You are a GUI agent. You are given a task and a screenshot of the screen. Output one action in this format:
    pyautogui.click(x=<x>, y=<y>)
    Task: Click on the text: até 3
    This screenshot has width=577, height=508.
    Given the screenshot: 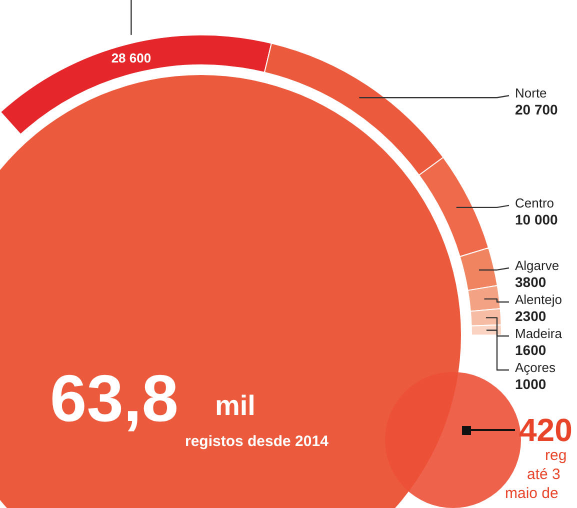 What is the action you would take?
    pyautogui.click(x=543, y=474)
    